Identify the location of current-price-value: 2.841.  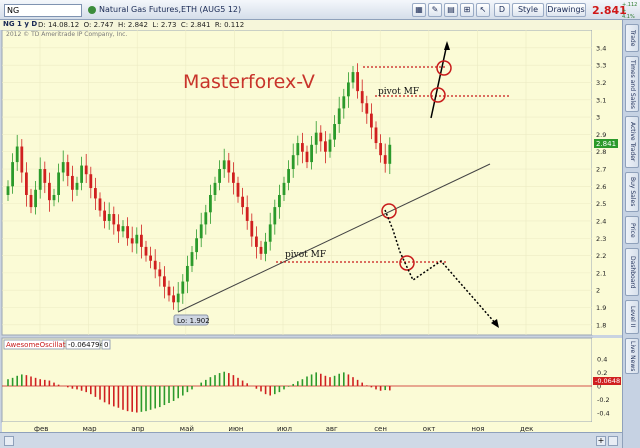
(606, 144).